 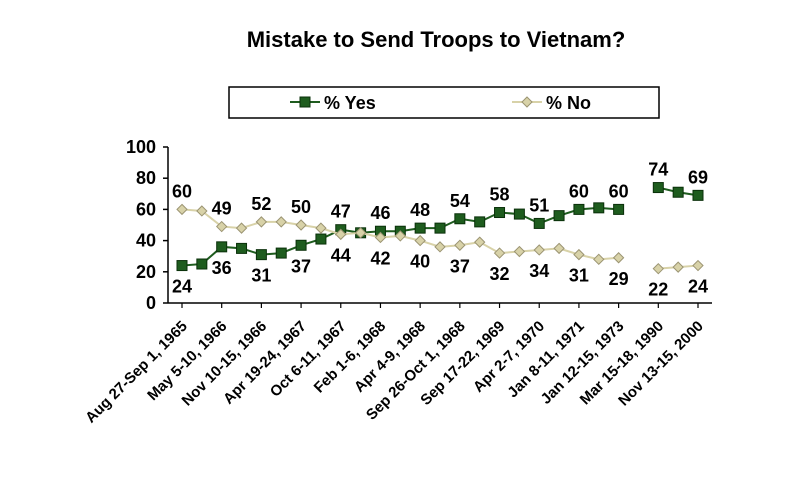 I want to click on chart-title: Mistake to Send Troops to Vietnam?, so click(x=436, y=39).